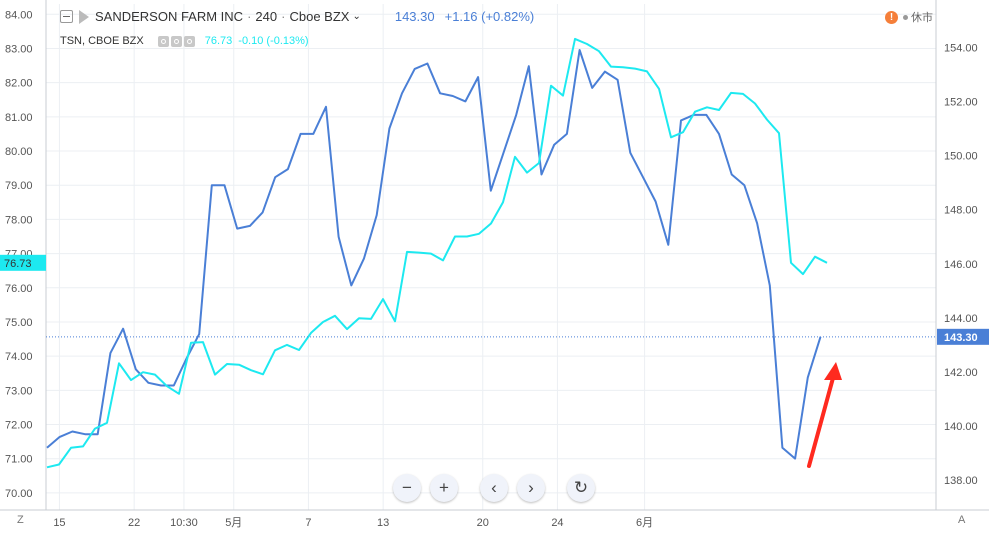 This screenshot has height=537, width=989. Describe the element at coordinates (169, 16) in the screenshot. I see `symbol-title: SANDERSON FARM INC` at that location.